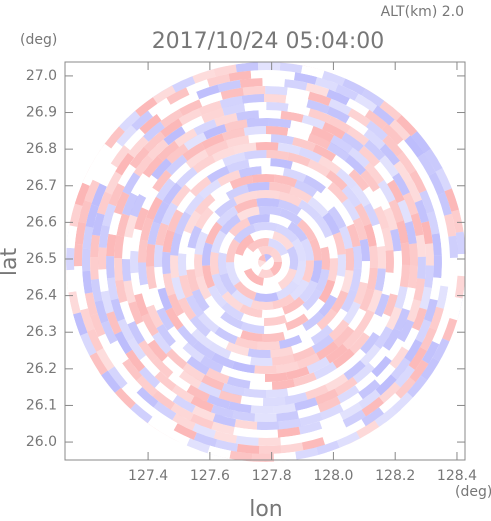 The width and height of the screenshot is (491, 521). I want to click on subtitle: ALT(km) 2.0, so click(422, 12).